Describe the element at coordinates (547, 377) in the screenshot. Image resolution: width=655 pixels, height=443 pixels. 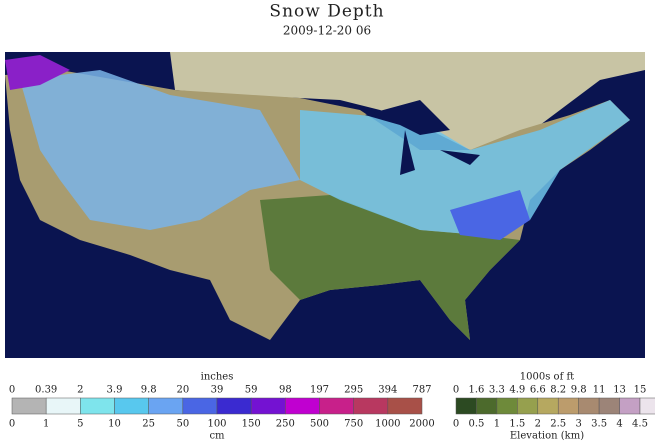
I see `elevation-unit-top: 1000s of ft` at that location.